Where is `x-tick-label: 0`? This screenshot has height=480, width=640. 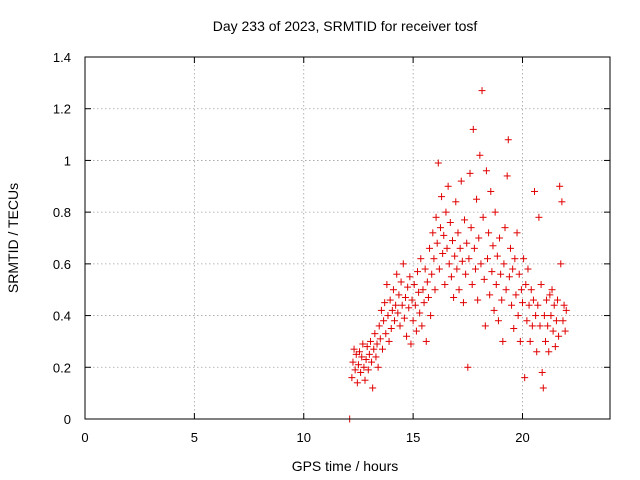
x-tick-label: 0 is located at coordinates (84, 437).